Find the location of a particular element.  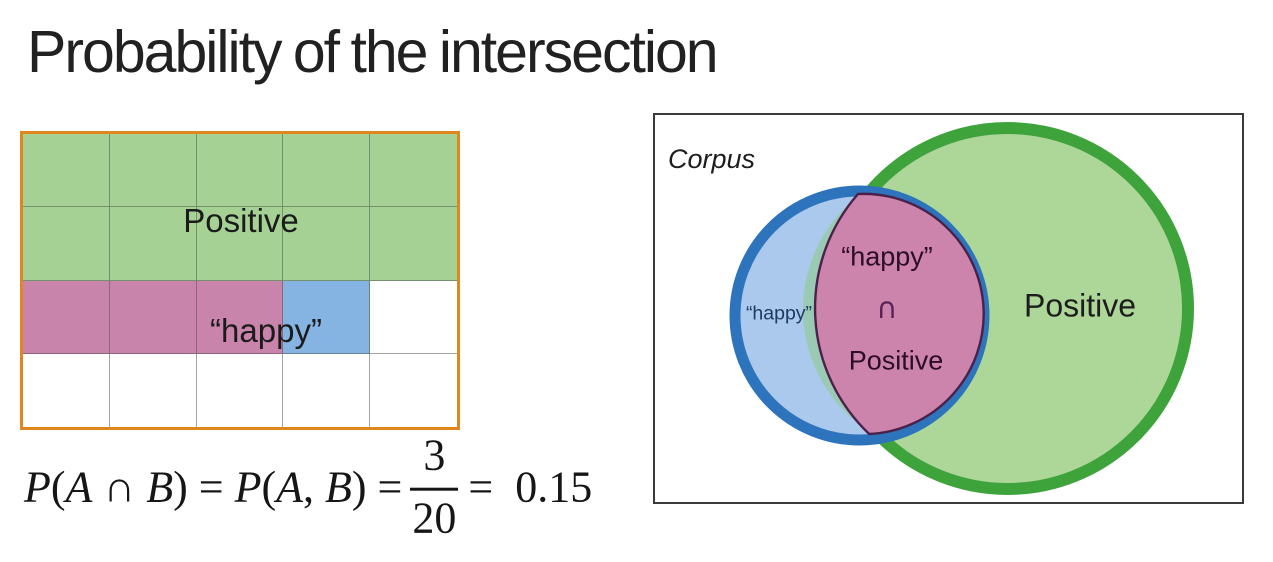

grid-cell-r1c4 is located at coordinates (327, 171).